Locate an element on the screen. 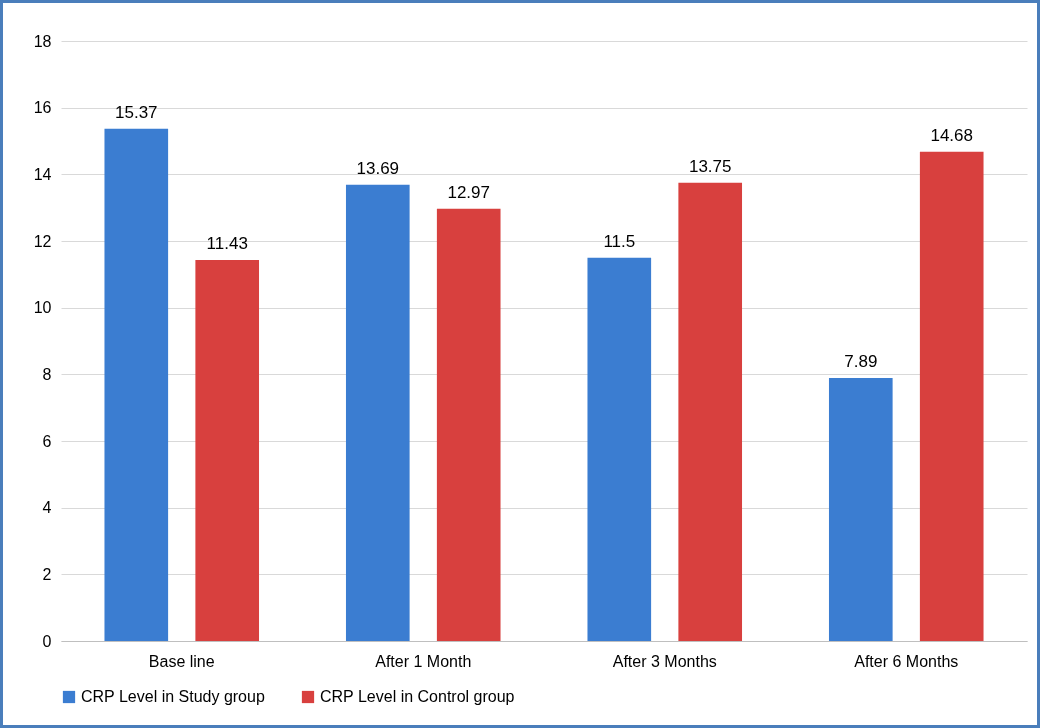 The image size is (1040, 728). data-label: 13.69 is located at coordinates (378, 168).